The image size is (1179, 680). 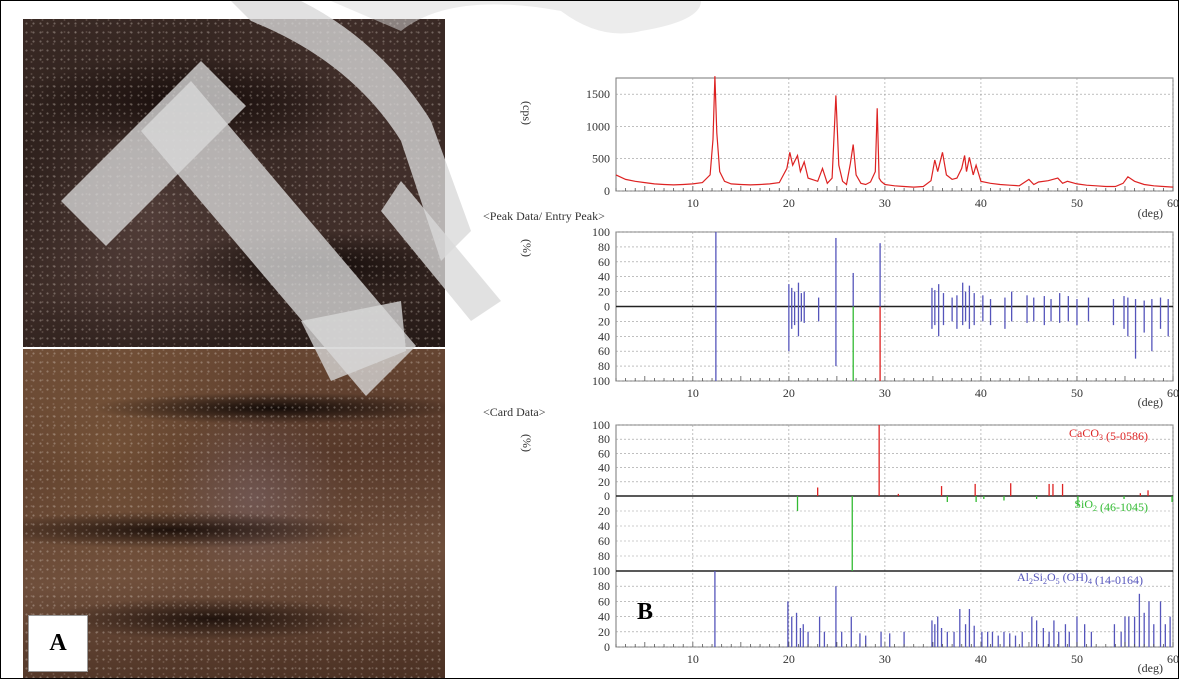 What do you see at coordinates (1108, 434) in the screenshot?
I see `calcite-label: CaCO3 (5-0586)` at bounding box center [1108, 434].